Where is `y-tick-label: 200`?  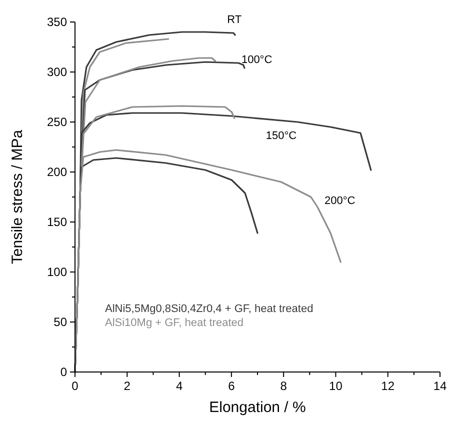 y-tick-label: 200 is located at coordinates (57, 172).